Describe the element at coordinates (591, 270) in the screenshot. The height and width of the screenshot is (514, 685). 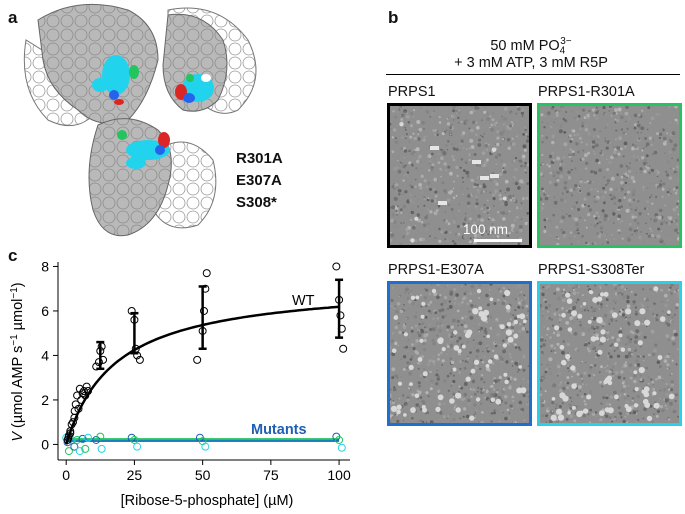
I see `em-label-s308ter: PRPS1-S308Ter` at that location.